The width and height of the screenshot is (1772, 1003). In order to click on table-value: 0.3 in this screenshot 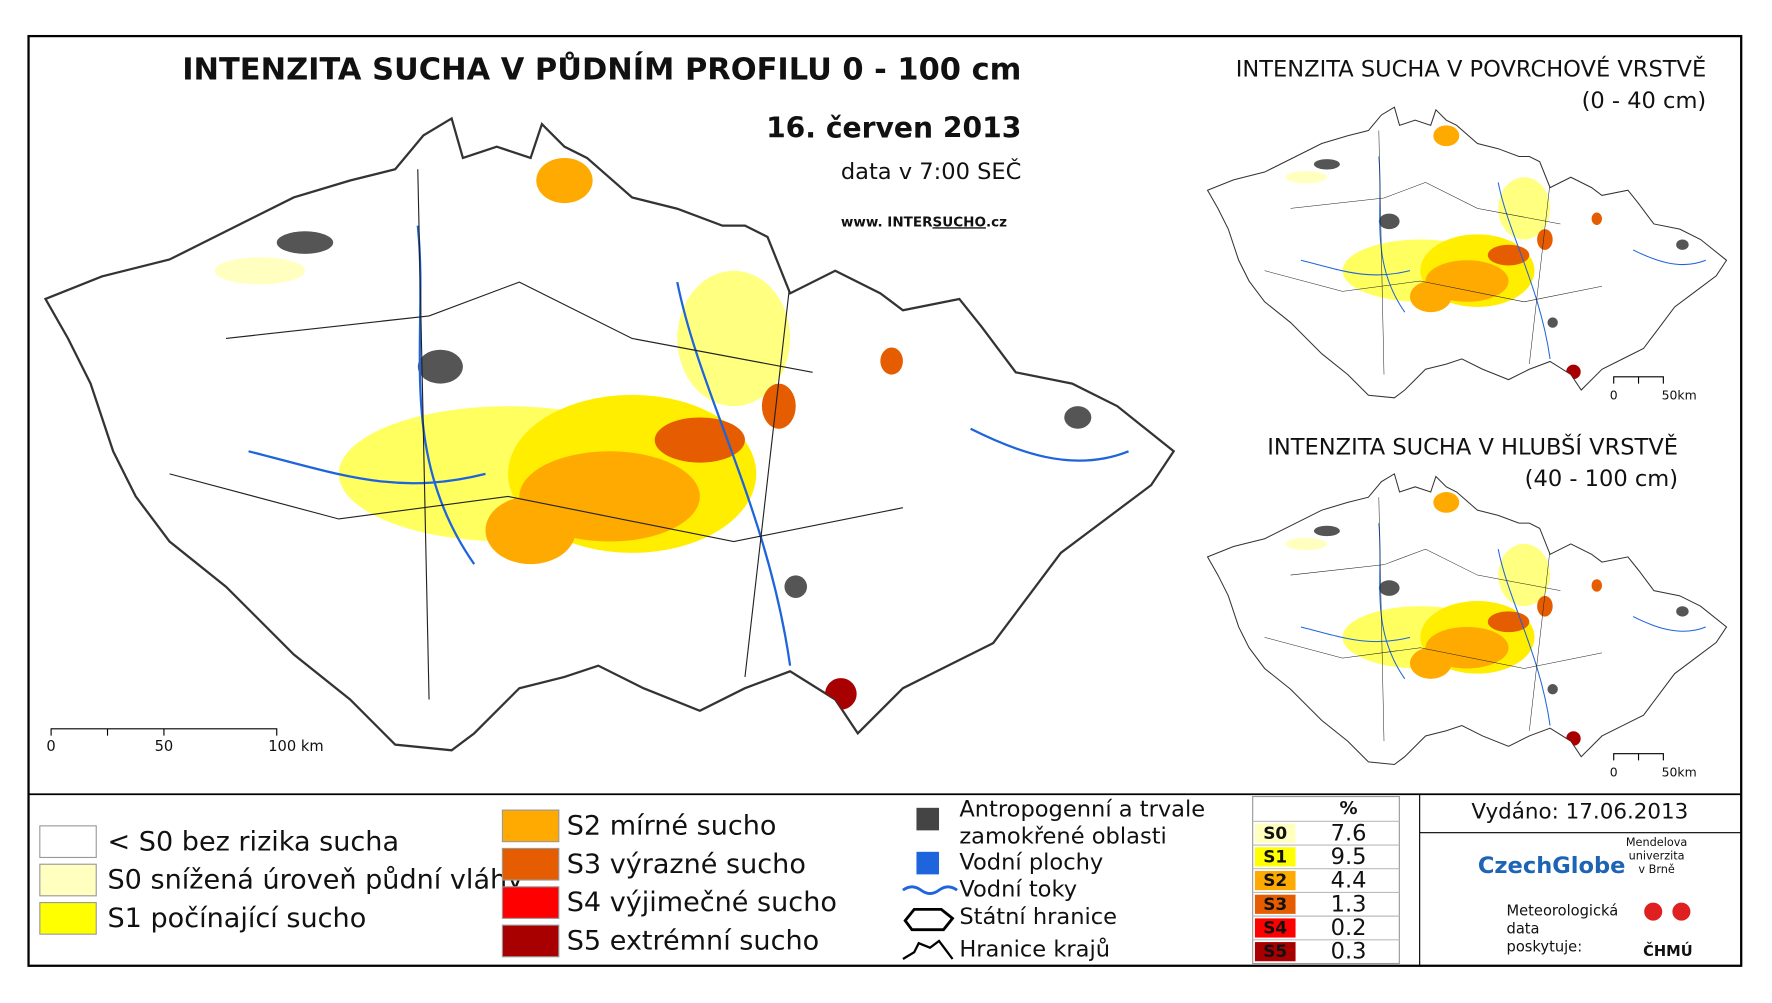, I will do `click(1349, 952)`.